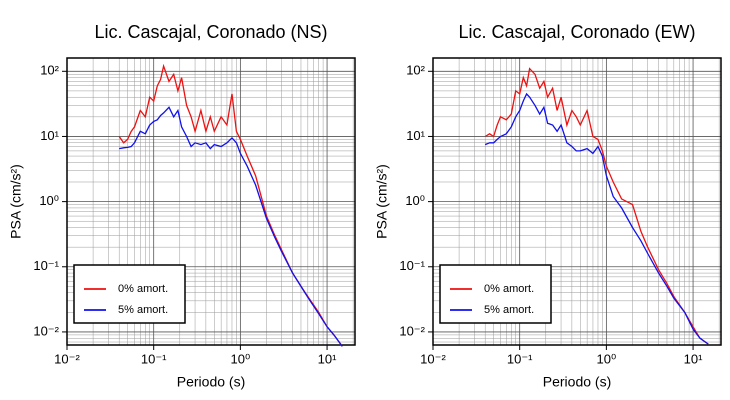 Image resolution: width=730 pixels, height=400 pixels. What do you see at coordinates (576, 32) in the screenshot?
I see `chart-title: Lic. Cascajal, Coronado (EW)` at bounding box center [576, 32].